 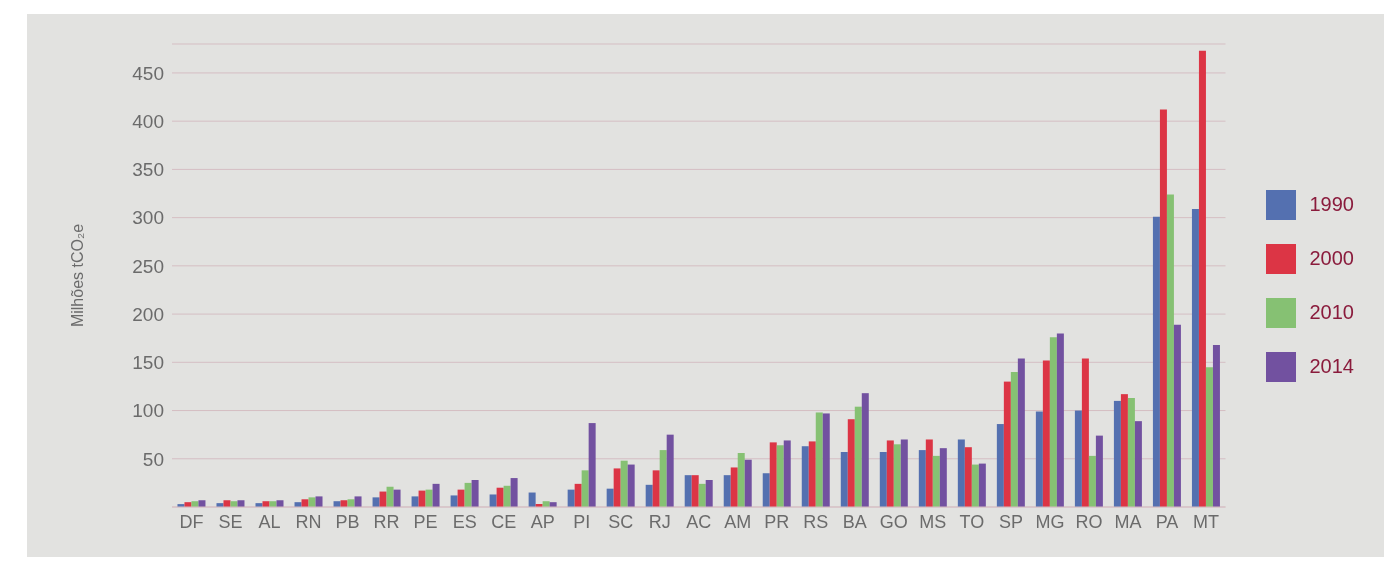 I want to click on x-tick-label: SC, so click(x=621, y=521).